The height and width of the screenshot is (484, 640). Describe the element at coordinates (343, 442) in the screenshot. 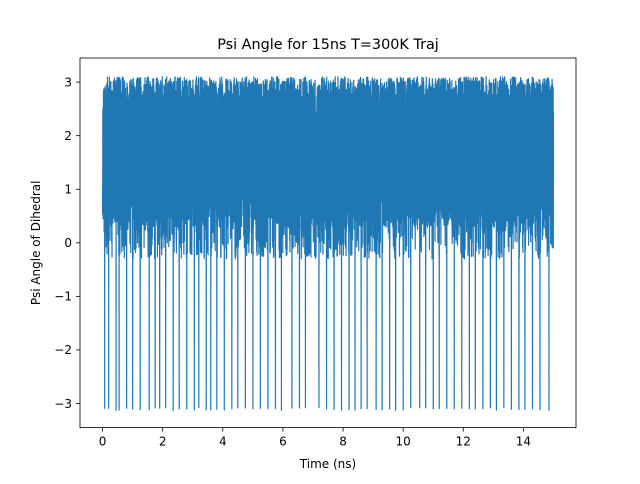

I see `x-tick-label: 8` at that location.